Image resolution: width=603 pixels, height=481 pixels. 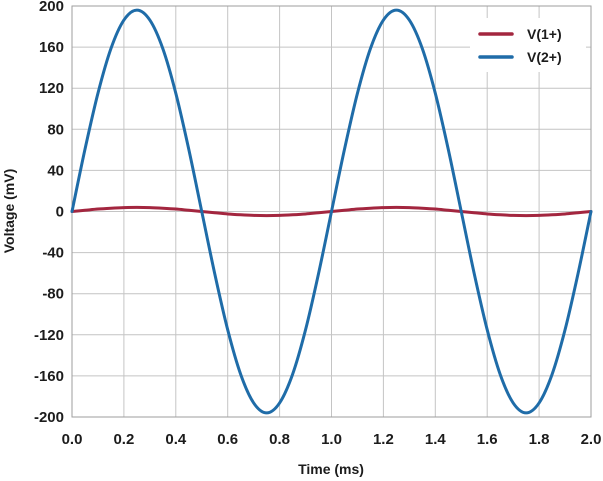 What do you see at coordinates (9, 211) in the screenshot?
I see `y-axis-title: Voltage (mV)` at bounding box center [9, 211].